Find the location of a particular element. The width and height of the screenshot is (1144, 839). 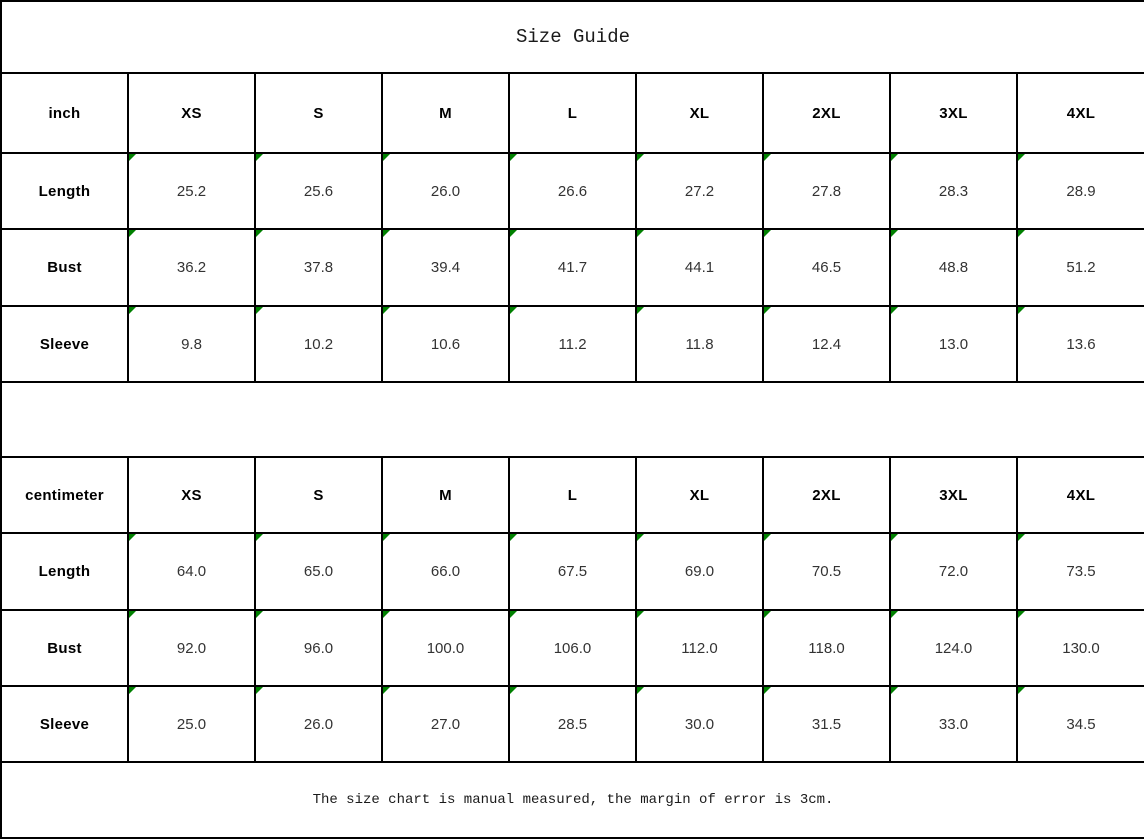

cm-bust-l: 106.0 is located at coordinates (572, 648).